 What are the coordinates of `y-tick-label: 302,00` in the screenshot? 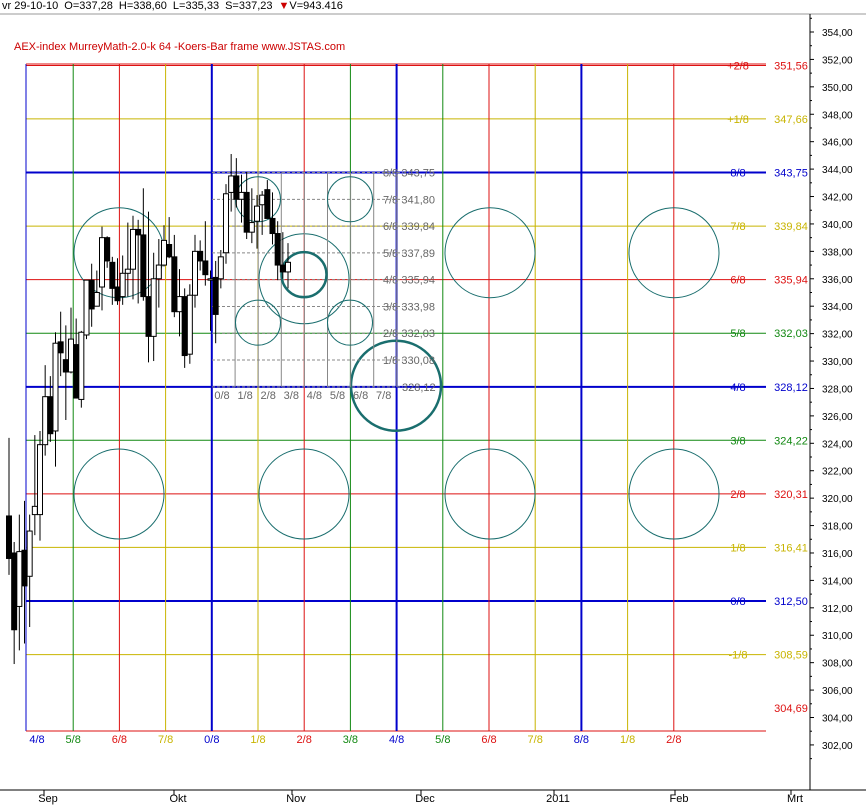 It's located at (837, 746).